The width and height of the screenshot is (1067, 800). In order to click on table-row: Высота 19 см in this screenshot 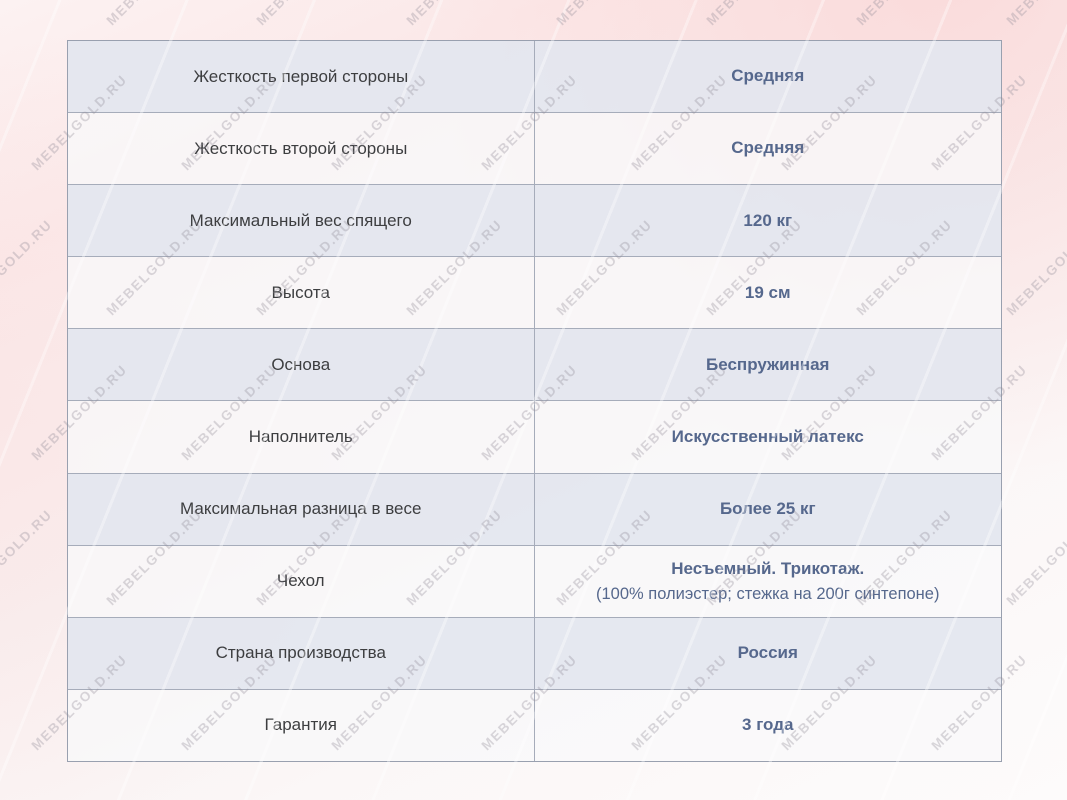, I will do `click(535, 292)`.